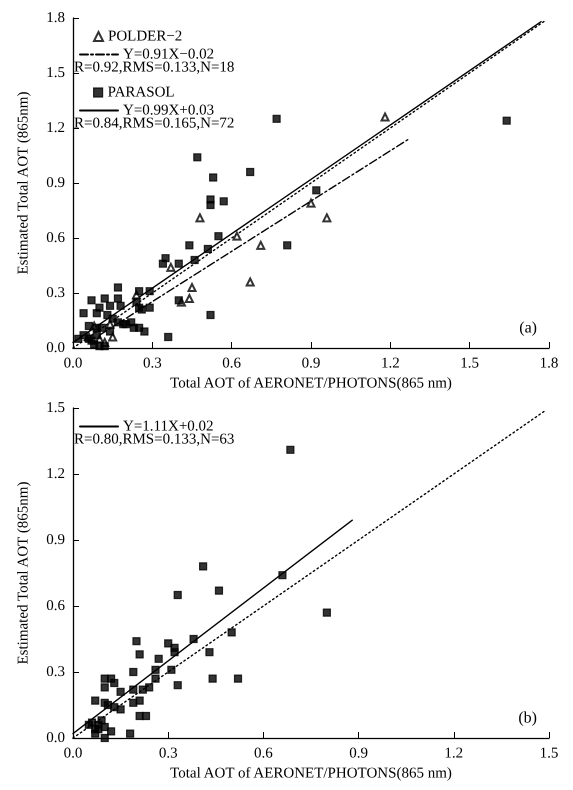  What do you see at coordinates (154, 440) in the screenshot?
I see `annotation: R=0.80,RMS=0.133,N=63` at bounding box center [154, 440].